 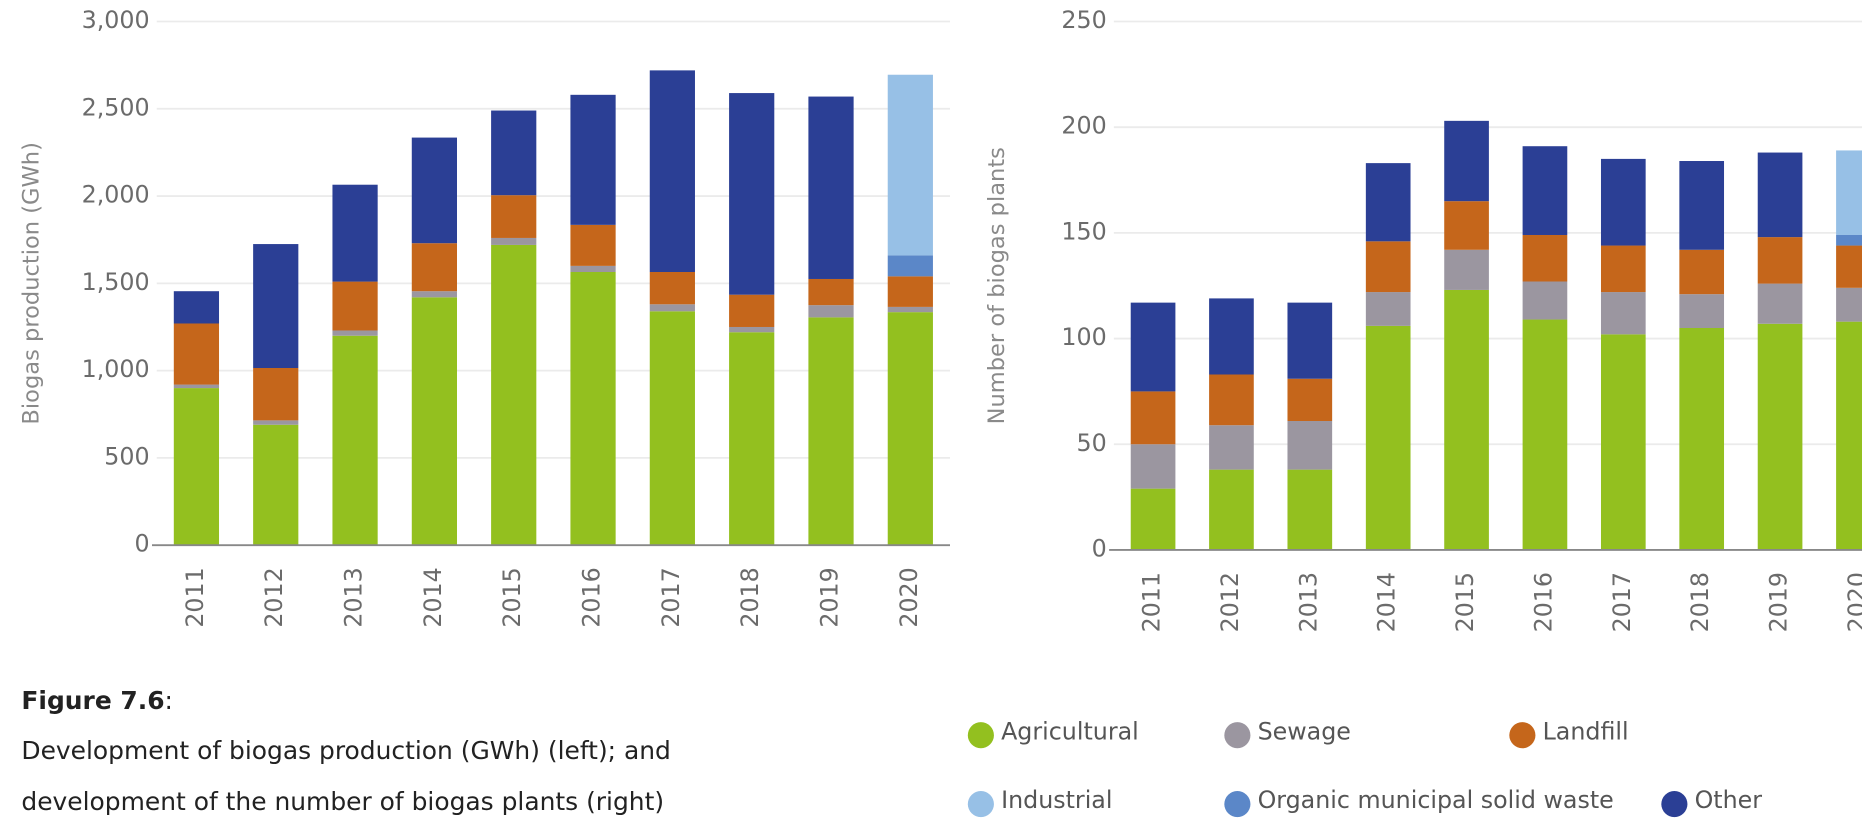 What do you see at coordinates (116, 195) in the screenshot?
I see `y-tick-label: 2,000` at bounding box center [116, 195].